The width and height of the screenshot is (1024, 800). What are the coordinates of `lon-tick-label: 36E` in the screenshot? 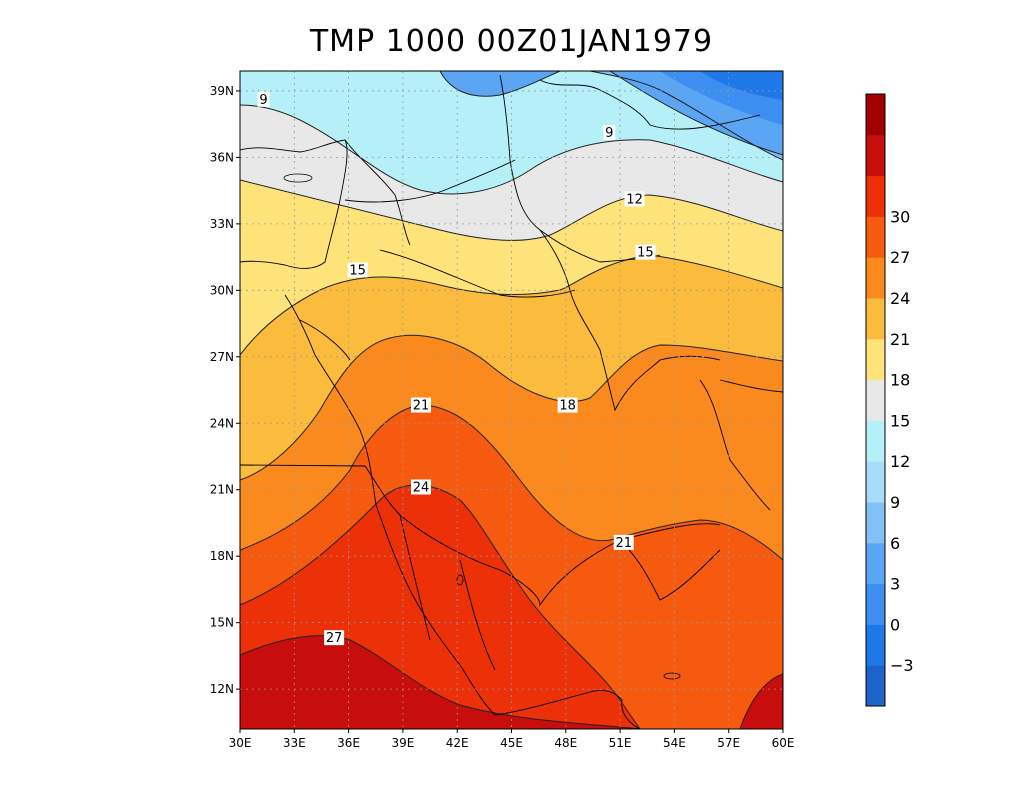 It's located at (348, 743).